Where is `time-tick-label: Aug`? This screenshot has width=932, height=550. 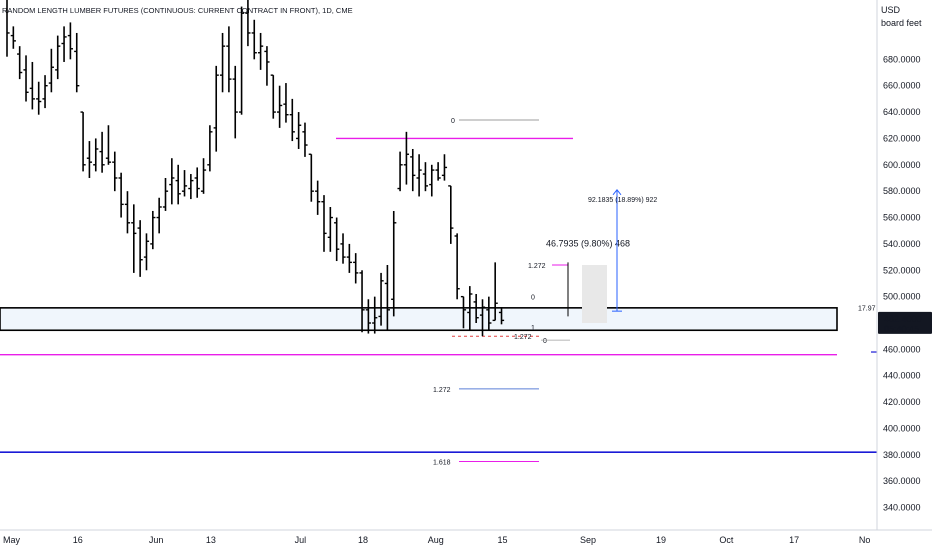 time-tick-label: Aug is located at coordinates (436, 540).